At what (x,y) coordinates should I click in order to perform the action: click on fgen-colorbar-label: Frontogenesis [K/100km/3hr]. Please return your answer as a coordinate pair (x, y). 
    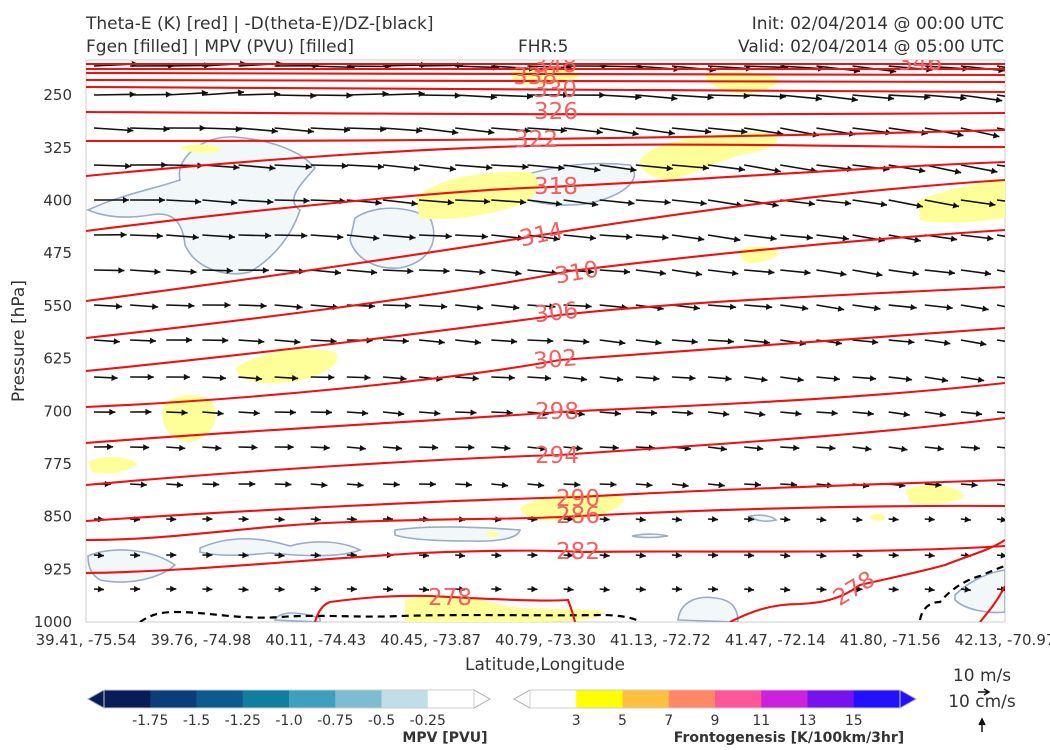
    Looking at the image, I should click on (789, 738).